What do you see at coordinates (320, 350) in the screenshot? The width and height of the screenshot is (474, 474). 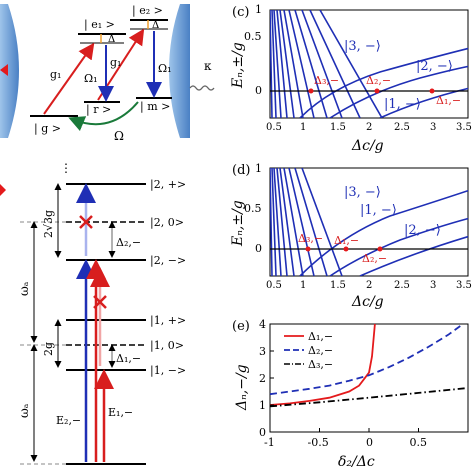 I see `legend-e-2: Δ₂,−` at bounding box center [320, 350].